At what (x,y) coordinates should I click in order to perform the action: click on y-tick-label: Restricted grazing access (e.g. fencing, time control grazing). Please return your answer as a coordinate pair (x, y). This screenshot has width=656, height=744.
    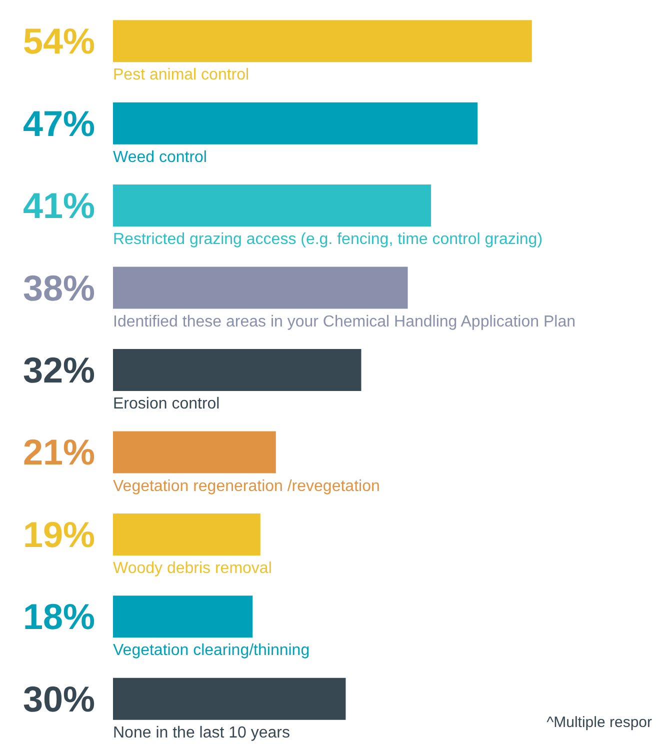
    Looking at the image, I should click on (328, 239).